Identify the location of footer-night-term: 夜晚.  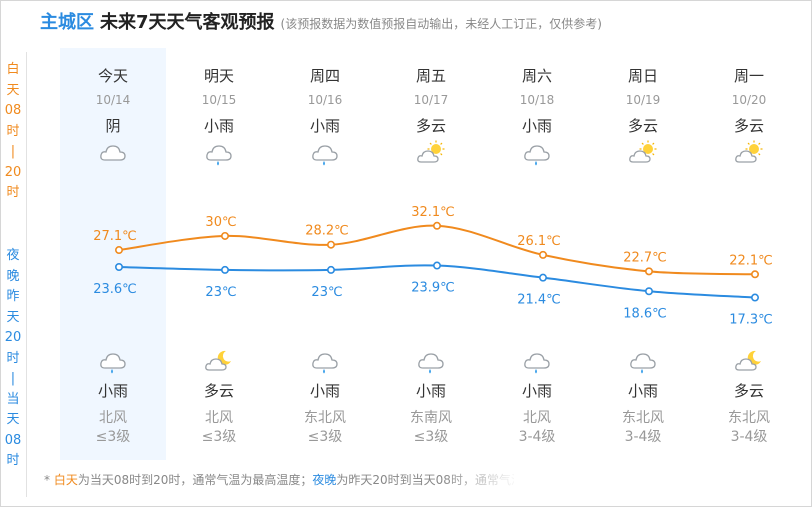
(324, 480).